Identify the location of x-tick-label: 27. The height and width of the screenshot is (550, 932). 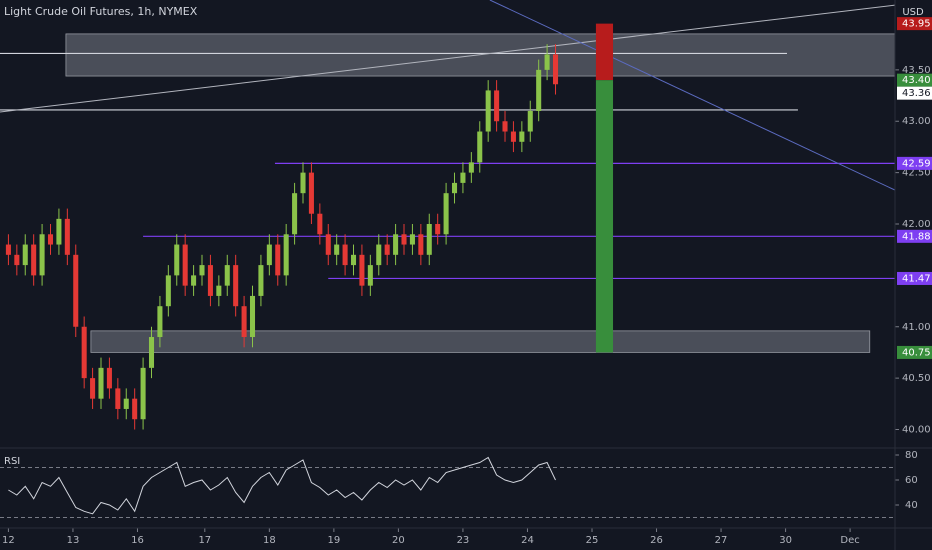
(721, 540).